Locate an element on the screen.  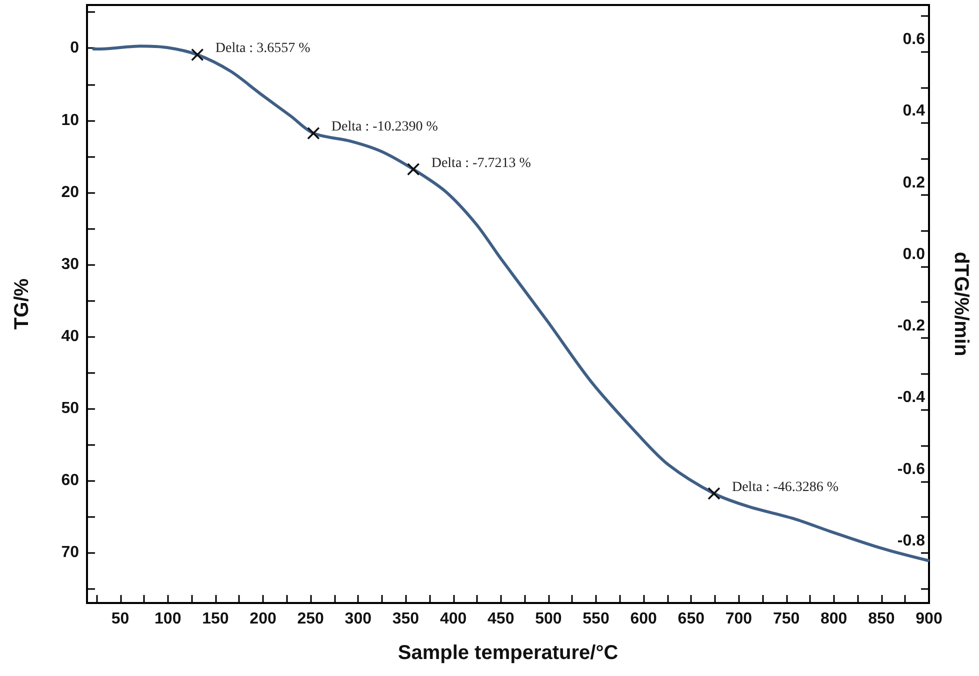
y2-tick-label: 0.2 is located at coordinates (914, 183).